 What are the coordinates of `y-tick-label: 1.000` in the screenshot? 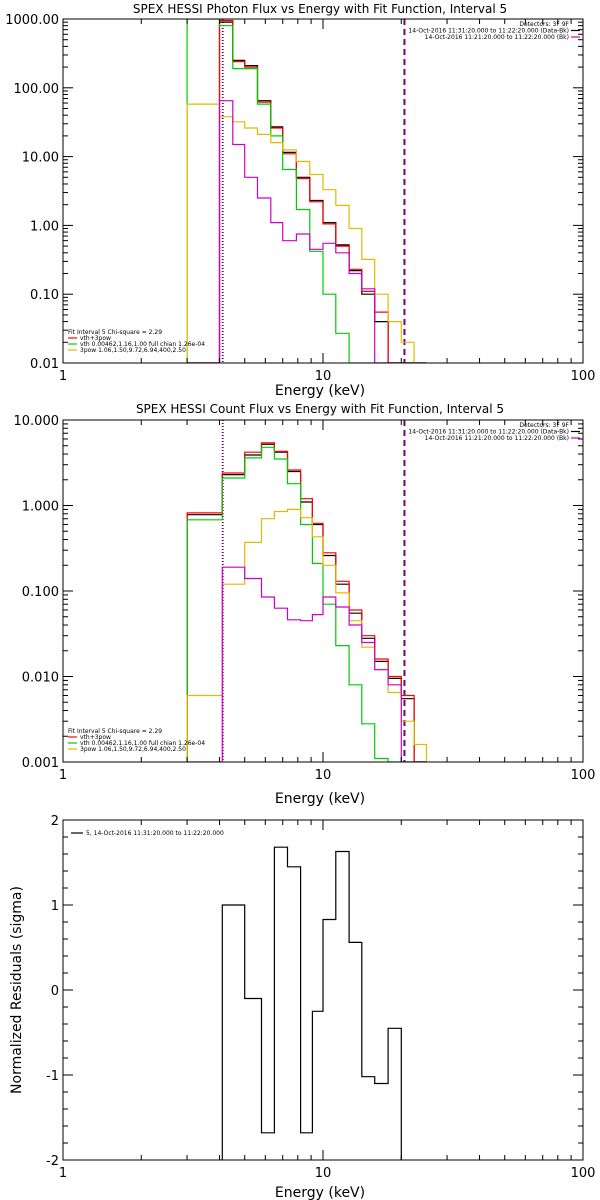 It's located at (40, 507).